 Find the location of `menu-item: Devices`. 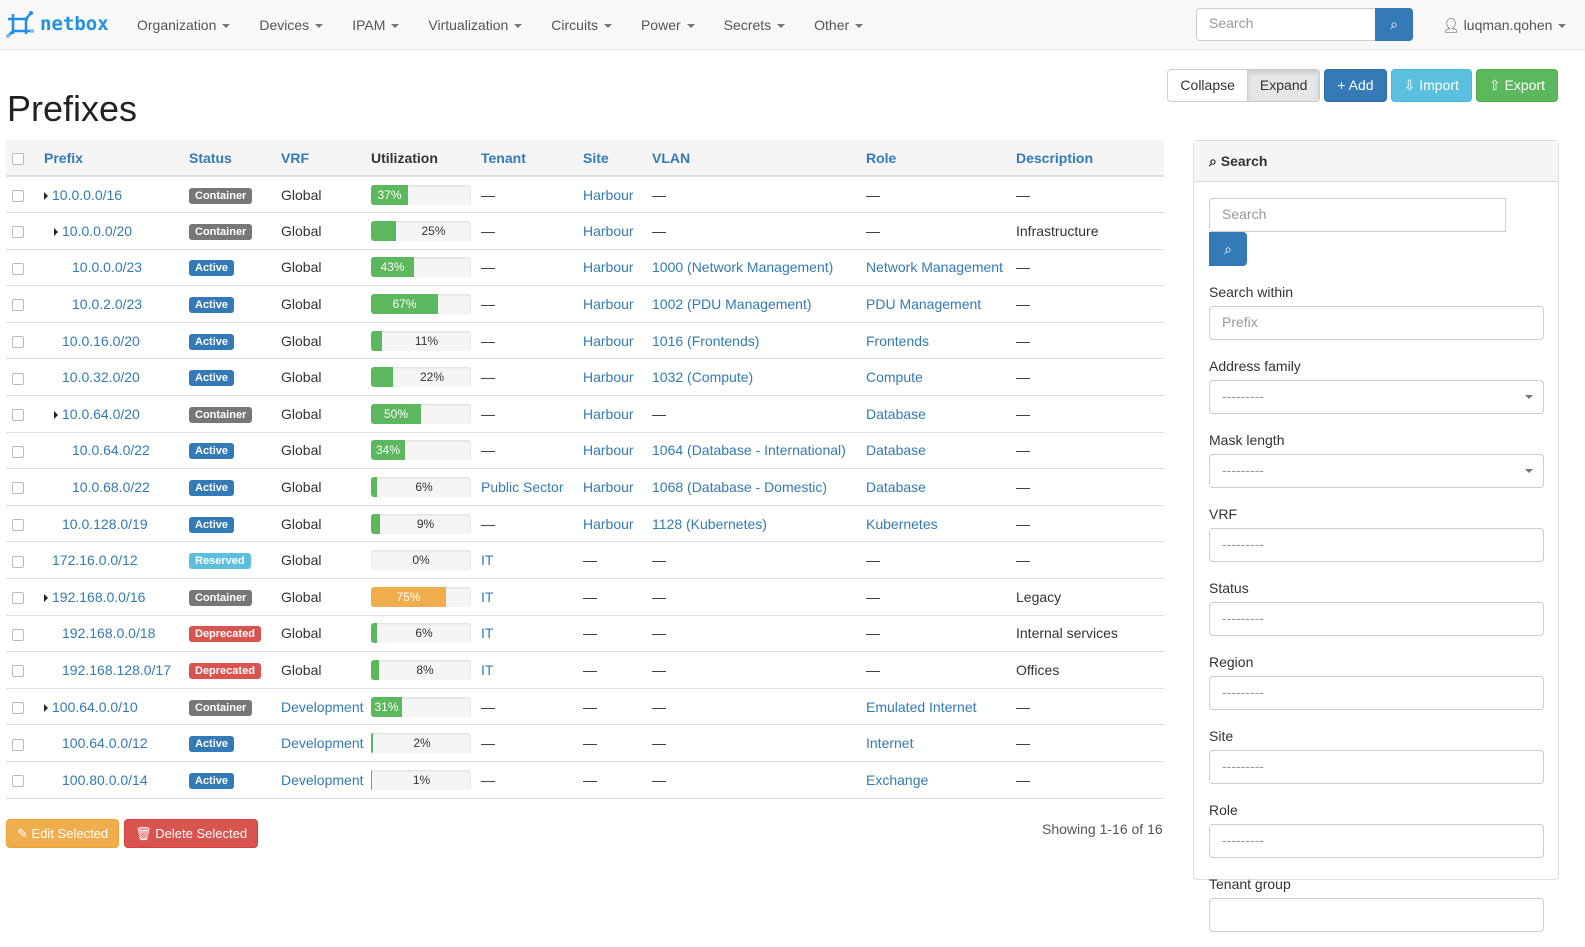

menu-item: Devices is located at coordinates (291, 25).